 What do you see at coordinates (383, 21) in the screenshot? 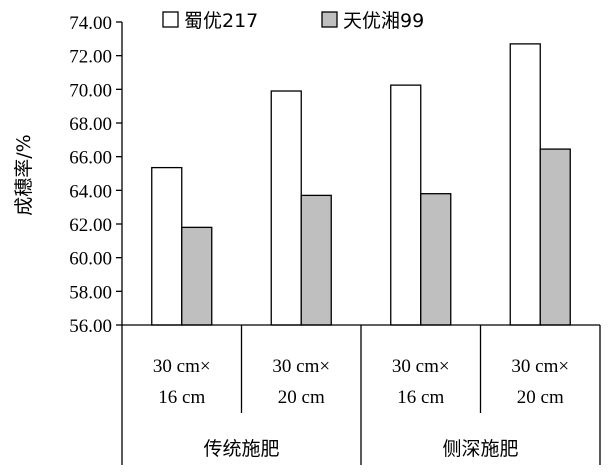
I see `legend-label: 天优湘99` at bounding box center [383, 21].